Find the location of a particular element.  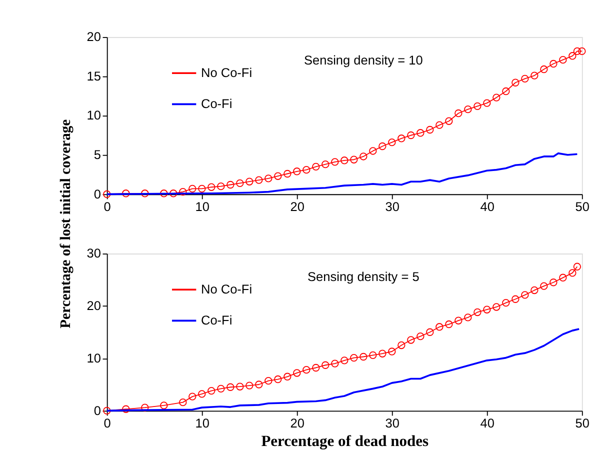

x-tick-label: 40 is located at coordinates (487, 206).